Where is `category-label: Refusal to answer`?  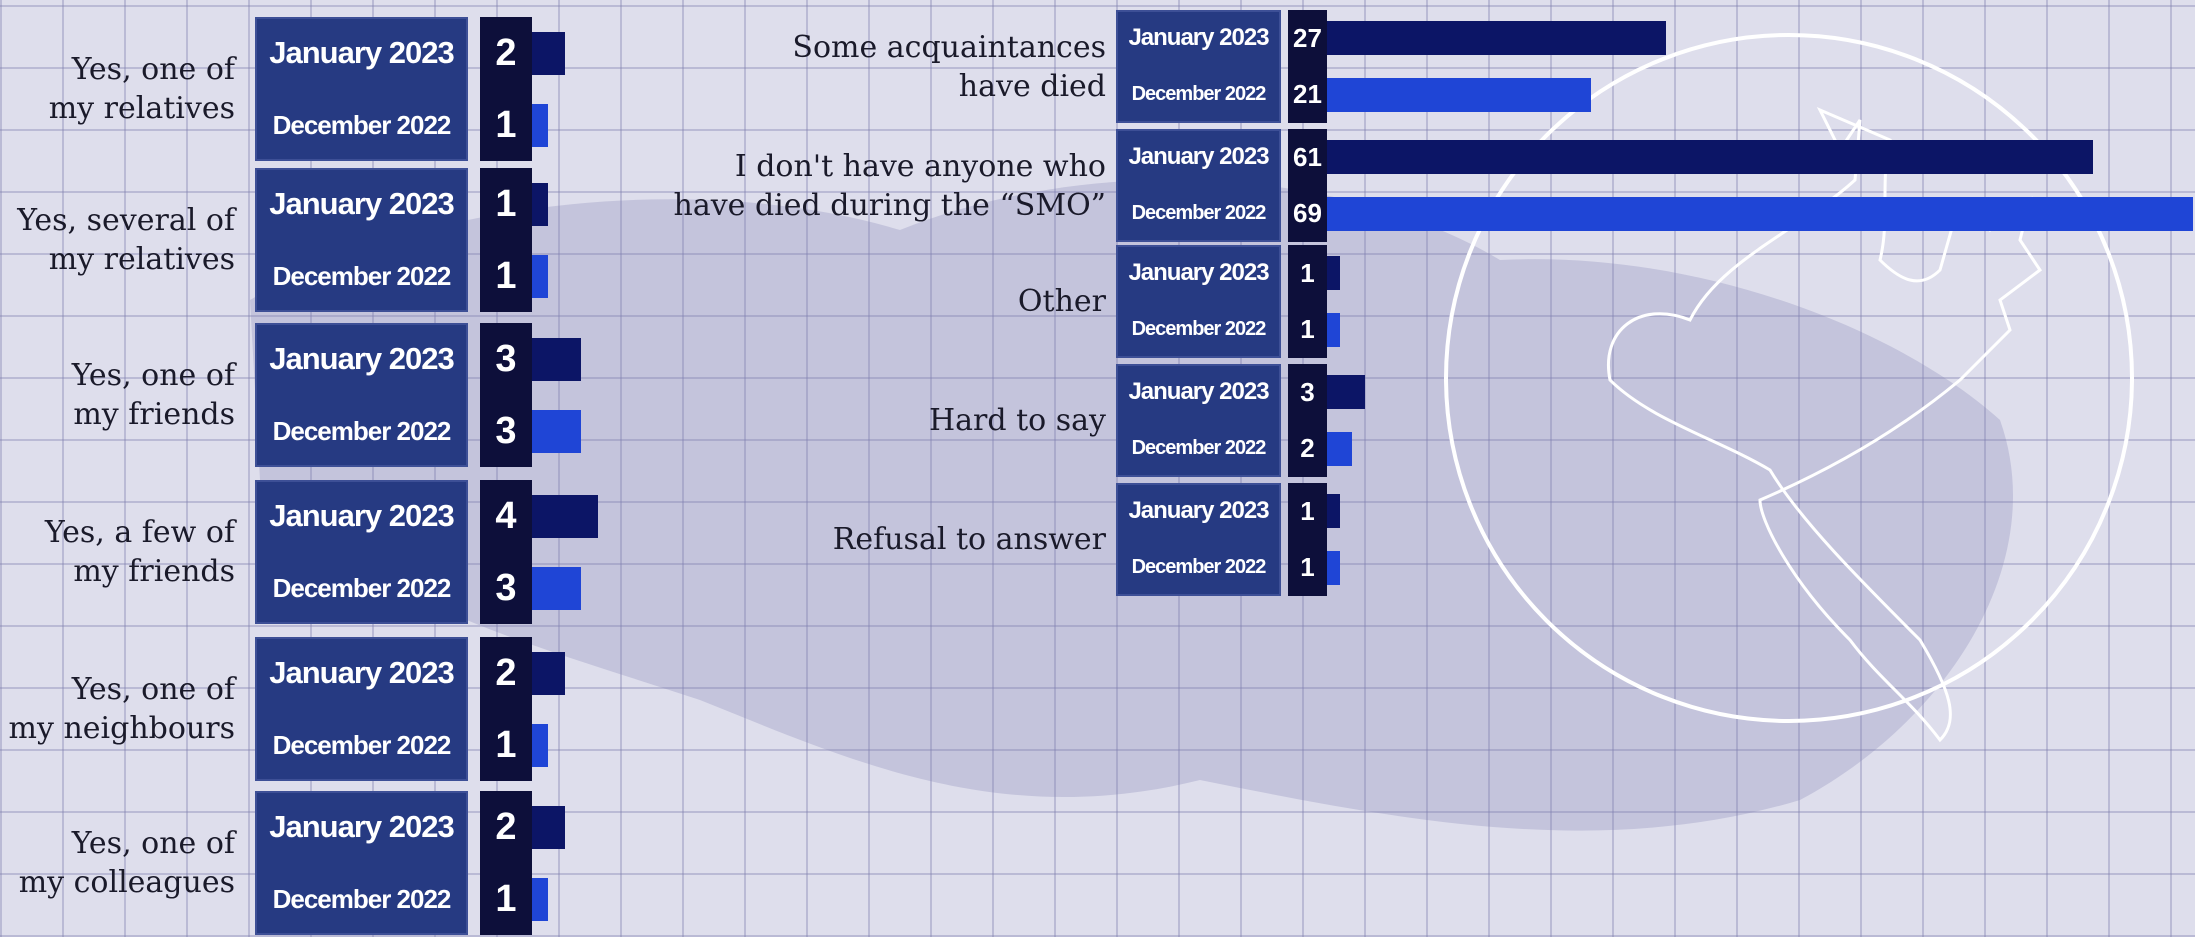
category-label: Refusal to answer is located at coordinates (969, 539).